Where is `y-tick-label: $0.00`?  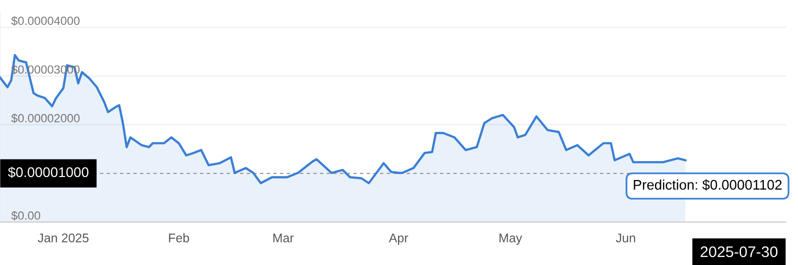 y-tick-label: $0.00 is located at coordinates (25, 215).